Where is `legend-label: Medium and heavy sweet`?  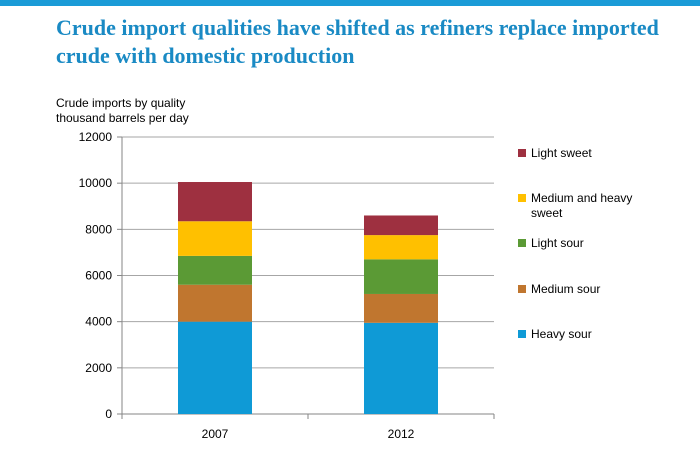
legend-label: Medium and heavy sweet is located at coordinates (581, 205).